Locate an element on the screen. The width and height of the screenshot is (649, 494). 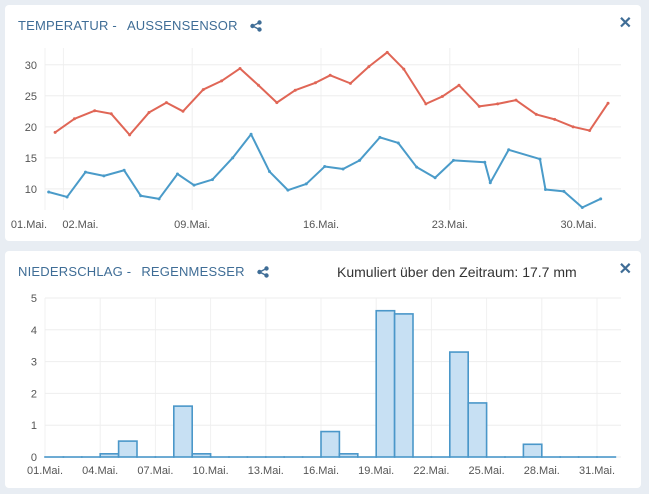
x-tick-label: 07.Mai. is located at coordinates (155, 471).